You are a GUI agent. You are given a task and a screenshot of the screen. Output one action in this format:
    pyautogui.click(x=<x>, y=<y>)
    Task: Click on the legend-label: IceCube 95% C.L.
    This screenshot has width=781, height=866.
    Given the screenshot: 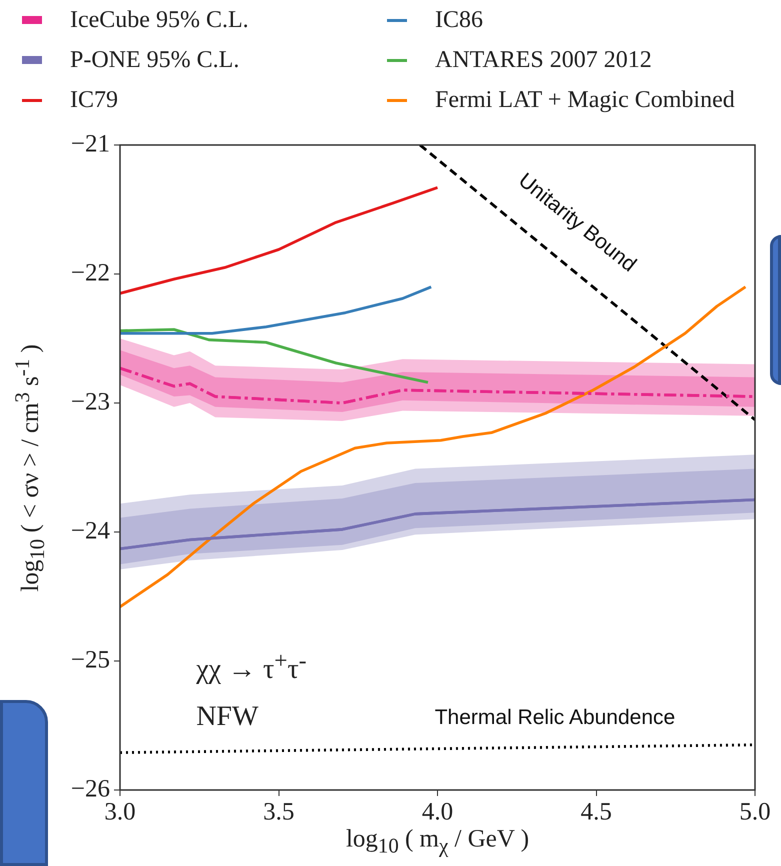 What is the action you would take?
    pyautogui.click(x=159, y=20)
    